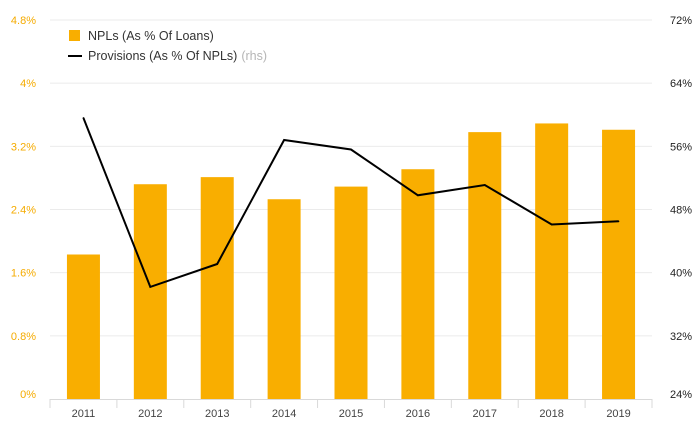 The image size is (700, 433). I want to click on npl-bar-2015, so click(351, 292).